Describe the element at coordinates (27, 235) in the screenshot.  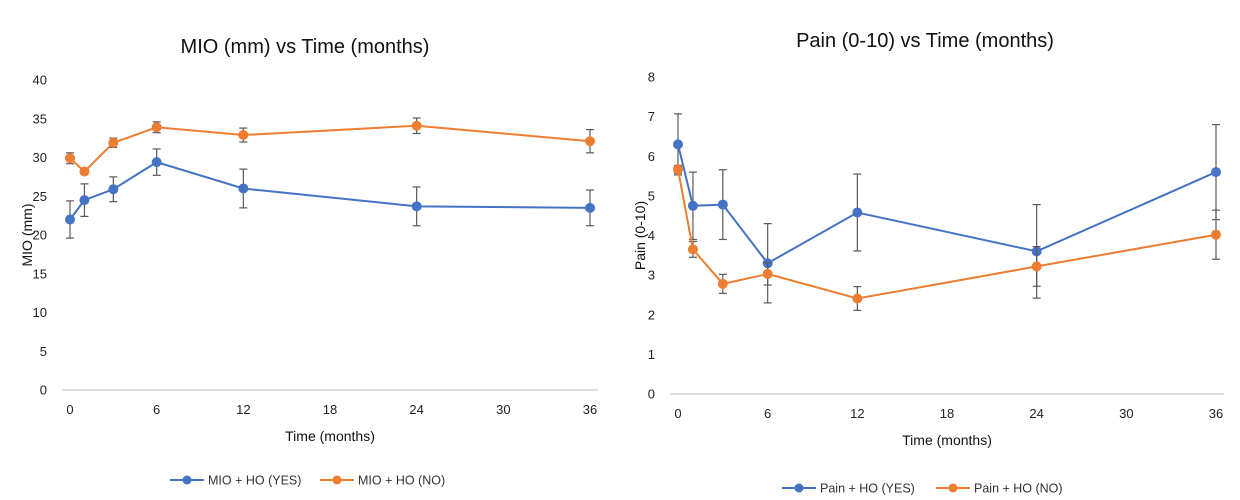
I see `y-axis-label: MIO (mm)` at that location.